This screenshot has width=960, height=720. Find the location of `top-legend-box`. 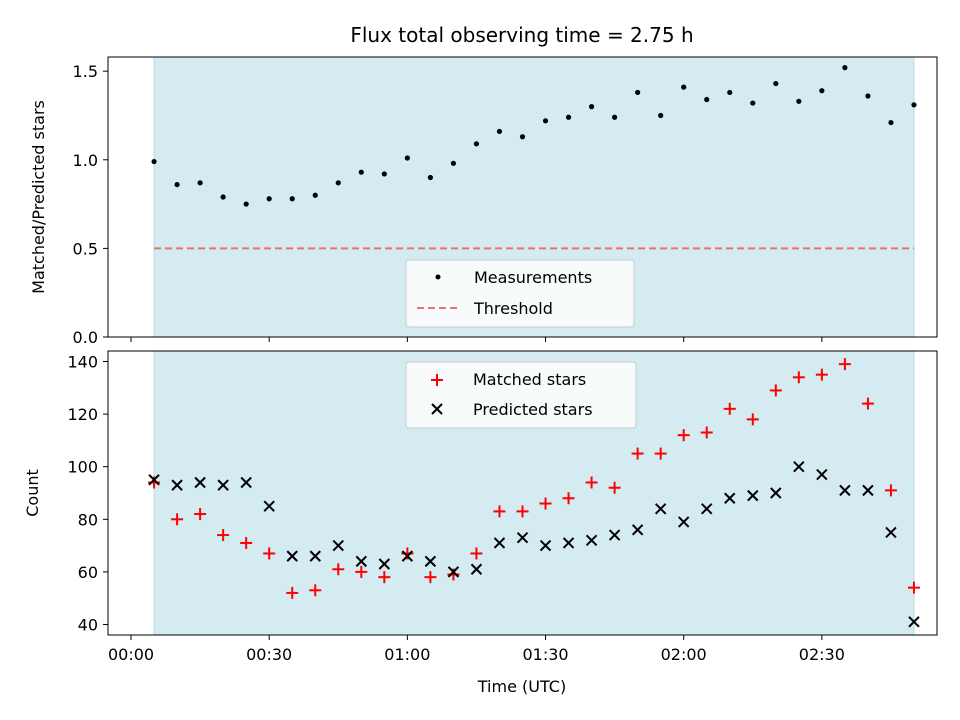

top-legend-box is located at coordinates (520, 293).